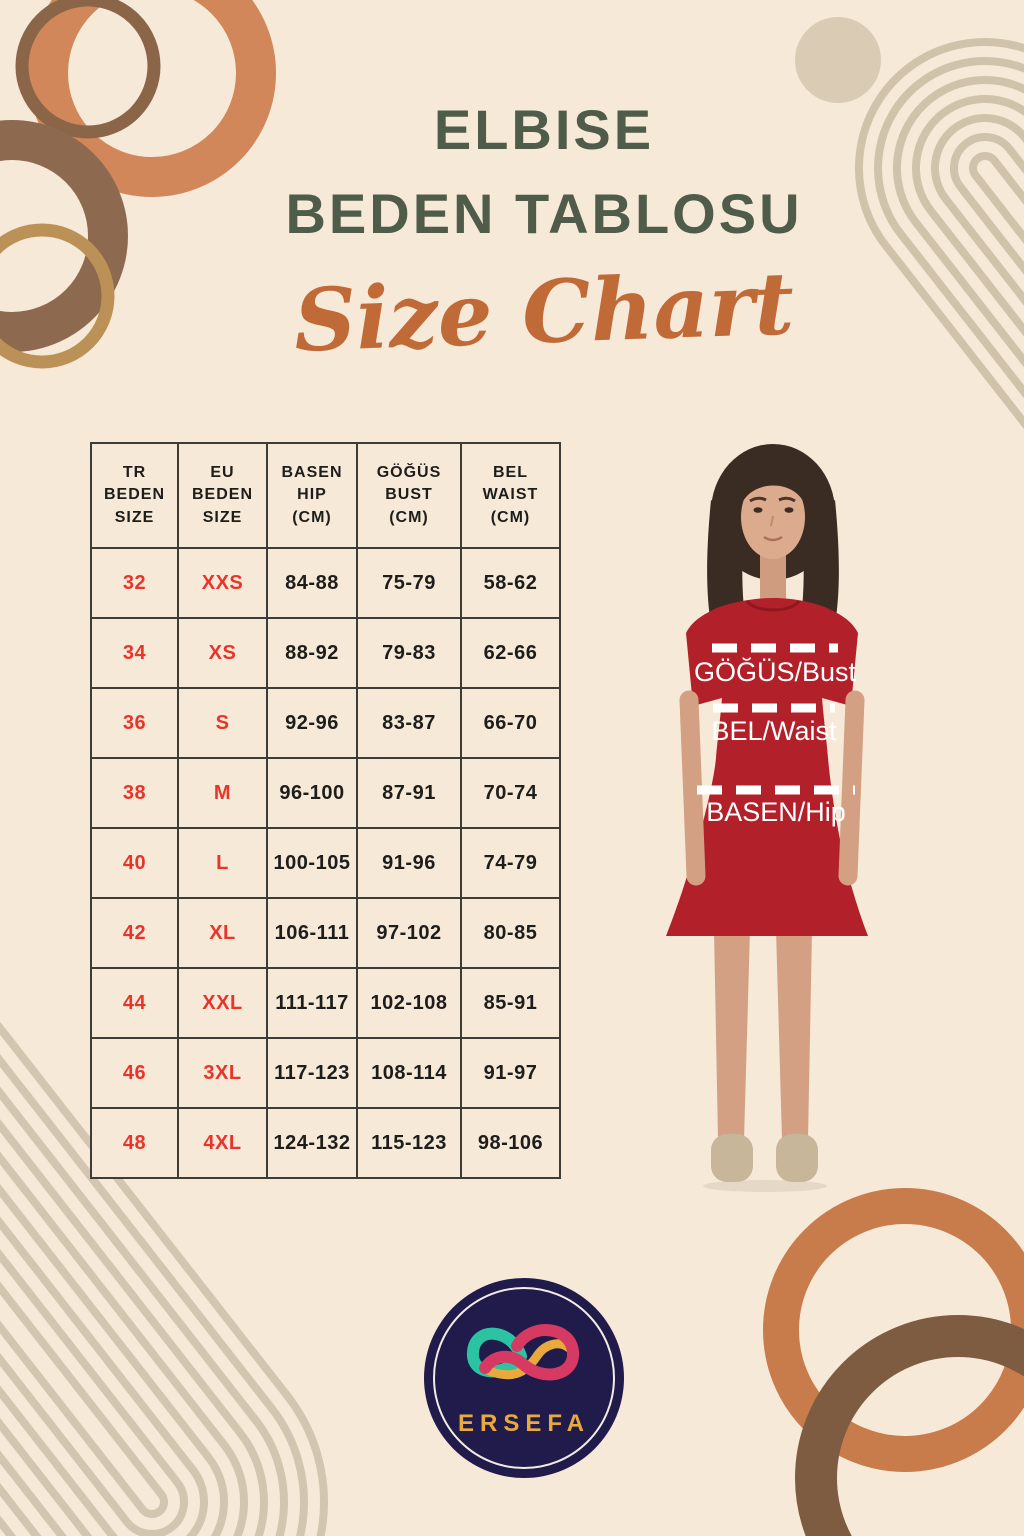 This screenshot has width=1024, height=1536. What do you see at coordinates (524, 1423) in the screenshot?
I see `brand-name: ERSEFA` at bounding box center [524, 1423].